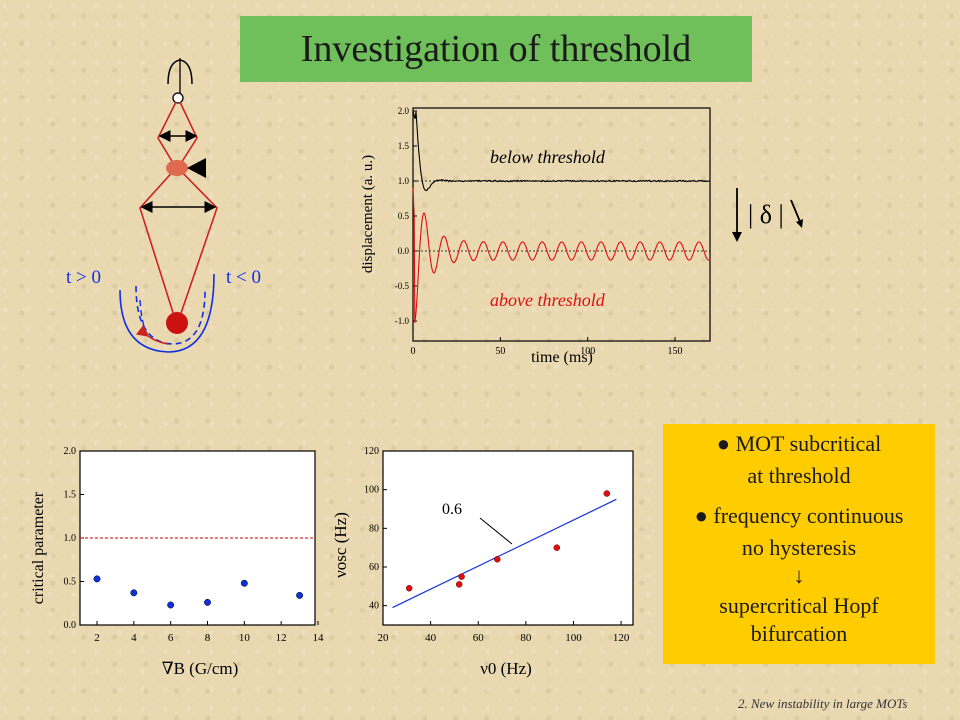 The height and width of the screenshot is (720, 960). I want to click on conclusion-line-3: frequency continuous, so click(808, 515).